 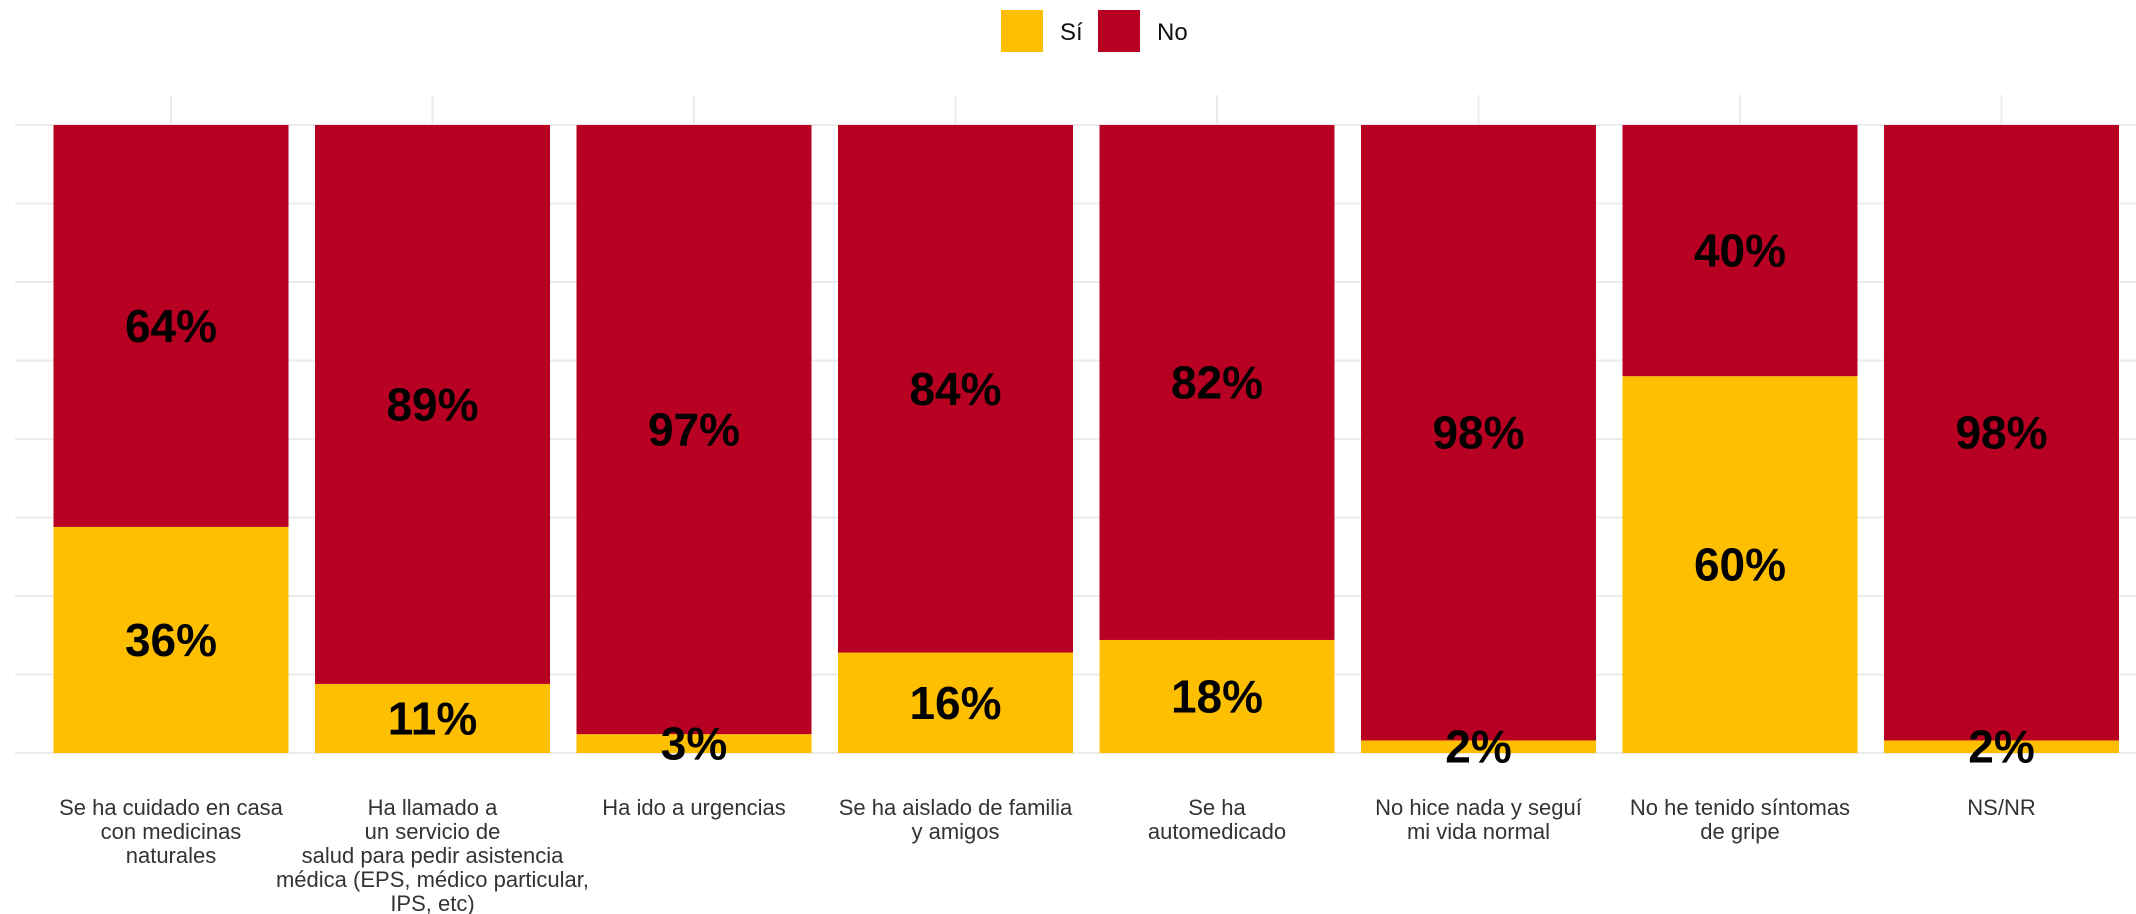 I want to click on category-label: No hice nada y seguí mi vida normal, so click(x=1478, y=819).